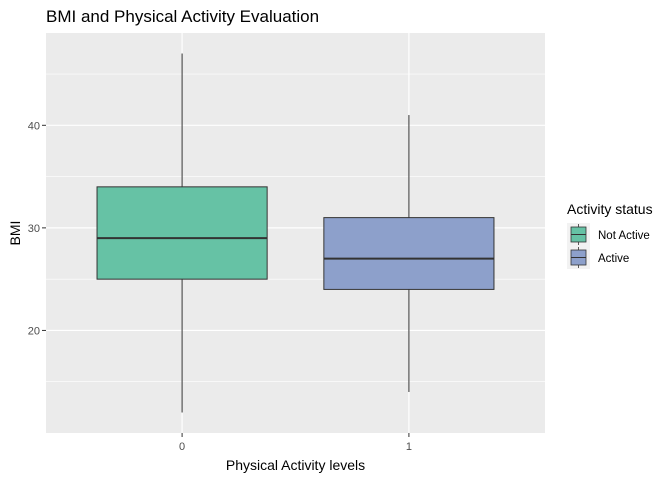 Image resolution: width=672 pixels, height=480 pixels. I want to click on y-axis-ticks: 20 30 40, so click(37, 228).